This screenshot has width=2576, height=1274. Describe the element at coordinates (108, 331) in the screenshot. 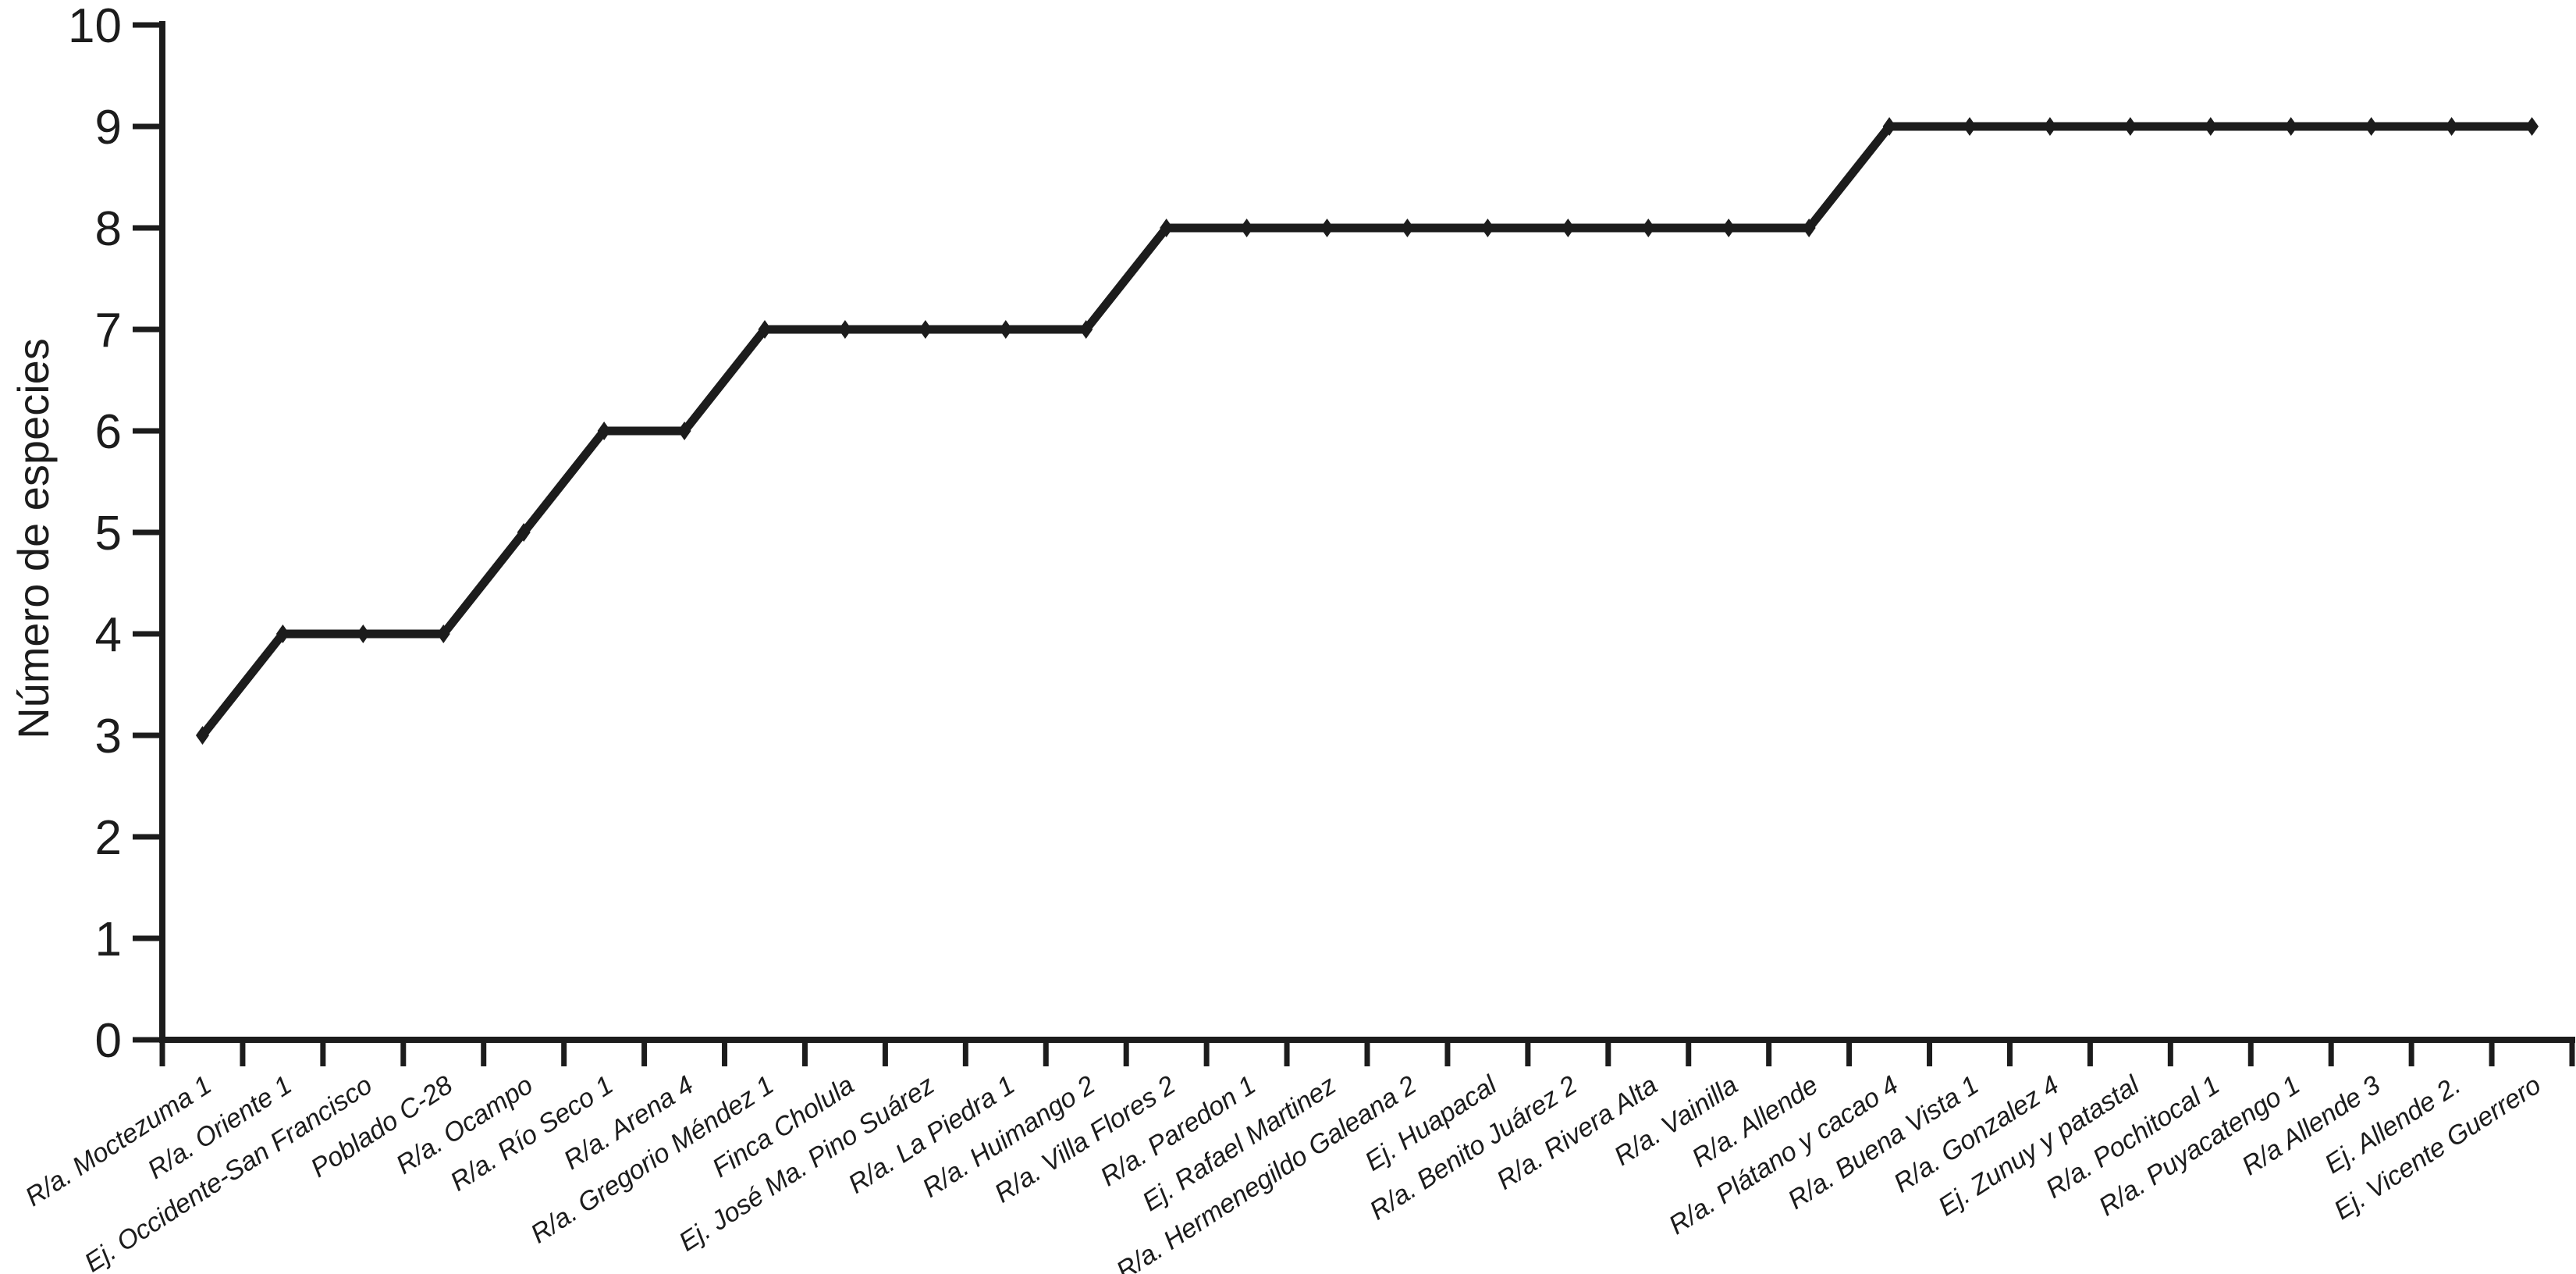

I see `y-axis-tick-label: 7` at that location.